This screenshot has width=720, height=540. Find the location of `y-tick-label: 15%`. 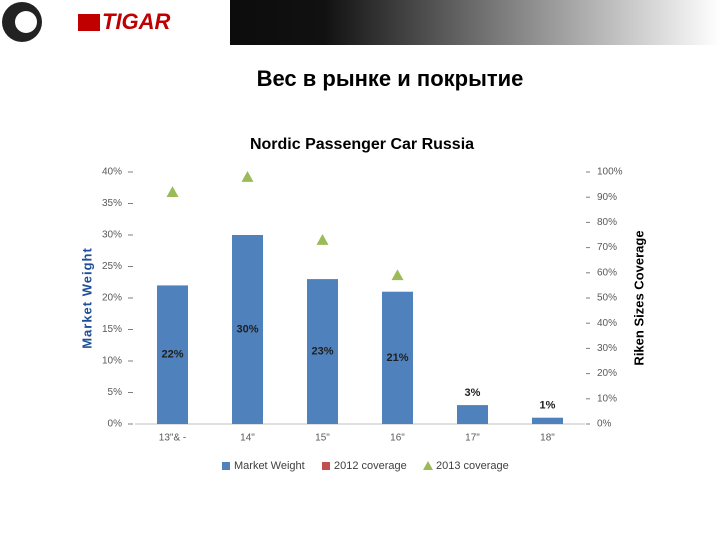

y-tick-label: 15% is located at coordinates (112, 329).